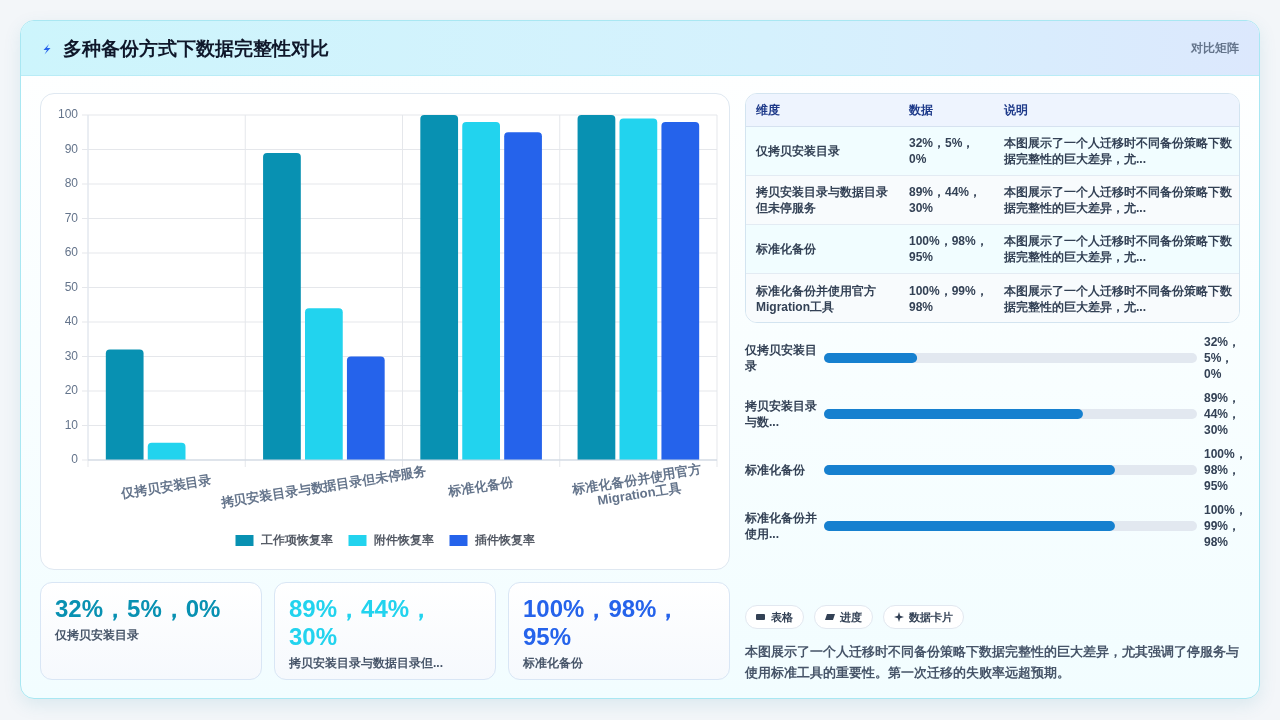  I want to click on y-tick-label: 40, so click(71, 321).